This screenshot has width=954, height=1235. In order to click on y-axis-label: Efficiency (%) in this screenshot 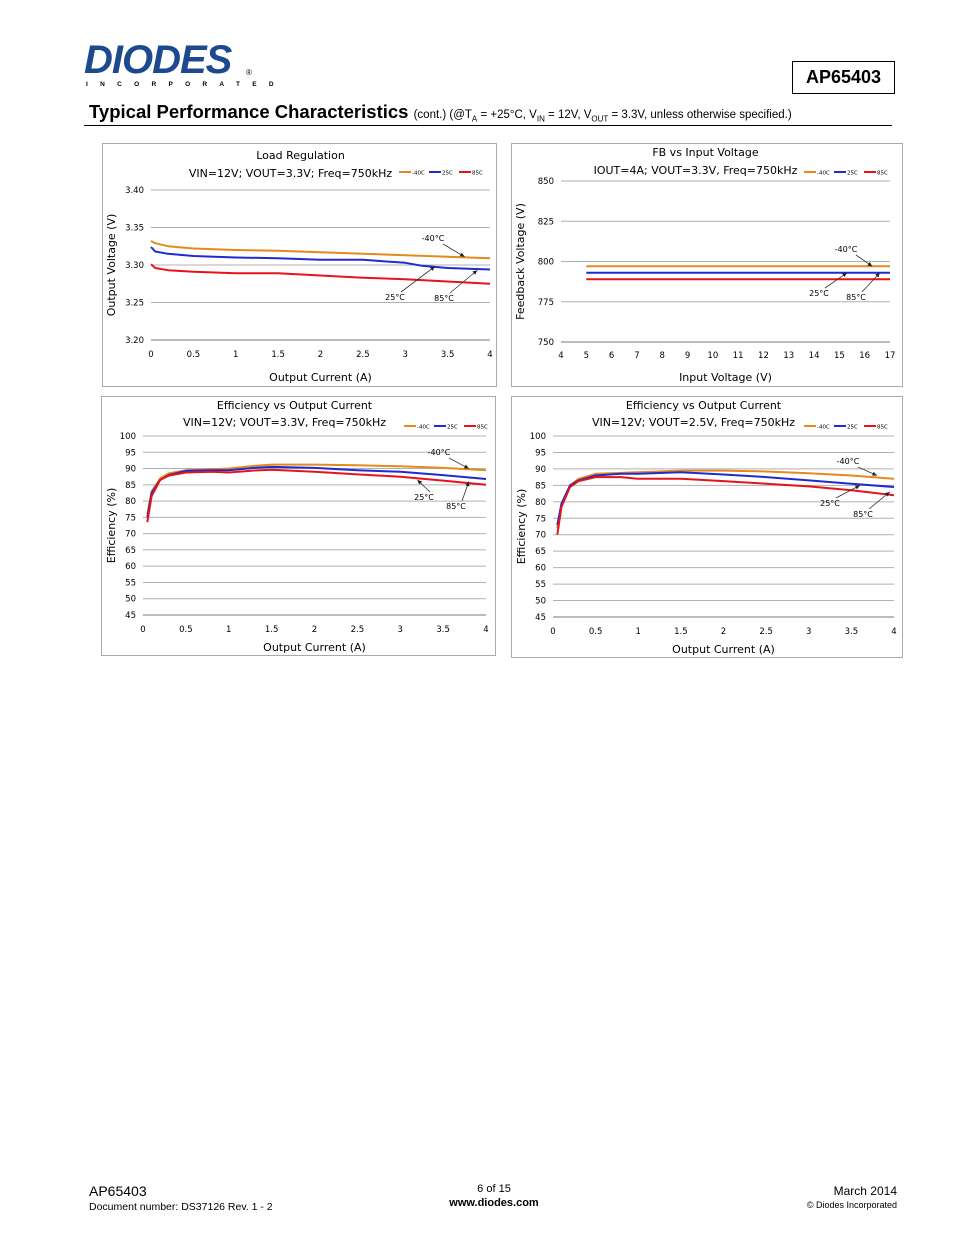, I will do `click(521, 527)`.